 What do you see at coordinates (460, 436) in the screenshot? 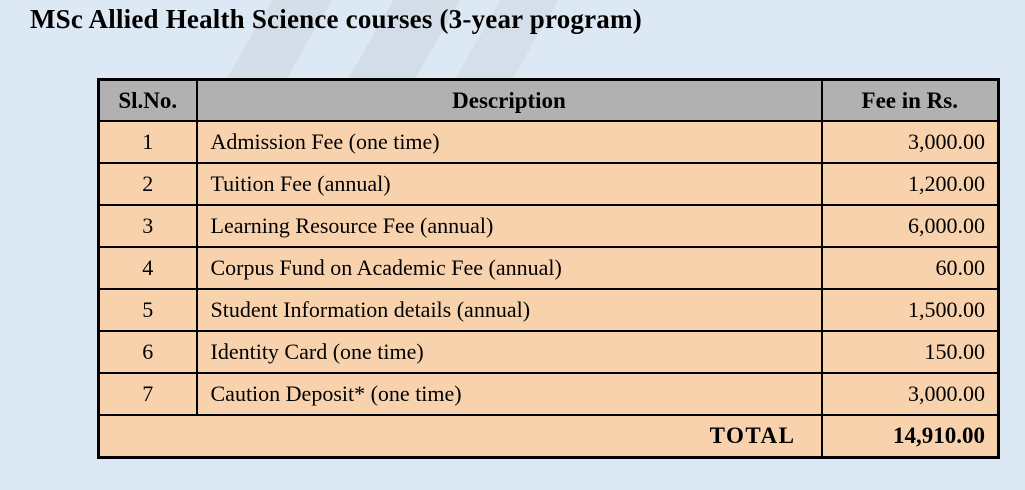
I see `total-label-cell: TOTAL` at bounding box center [460, 436].